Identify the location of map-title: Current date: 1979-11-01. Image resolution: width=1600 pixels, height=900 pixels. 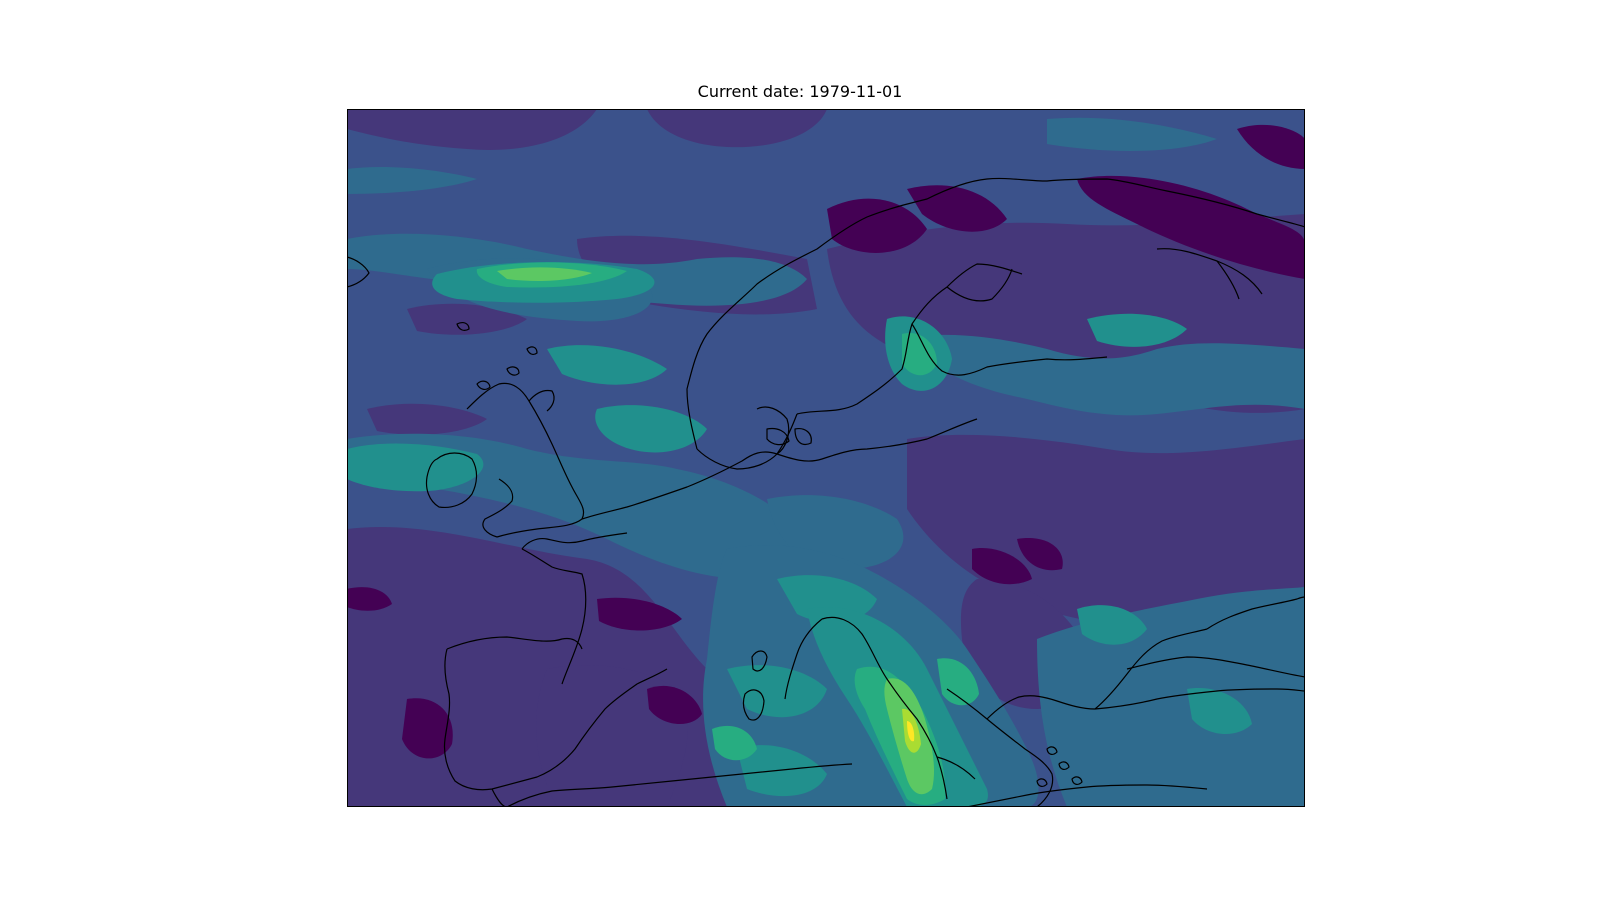
(800, 91).